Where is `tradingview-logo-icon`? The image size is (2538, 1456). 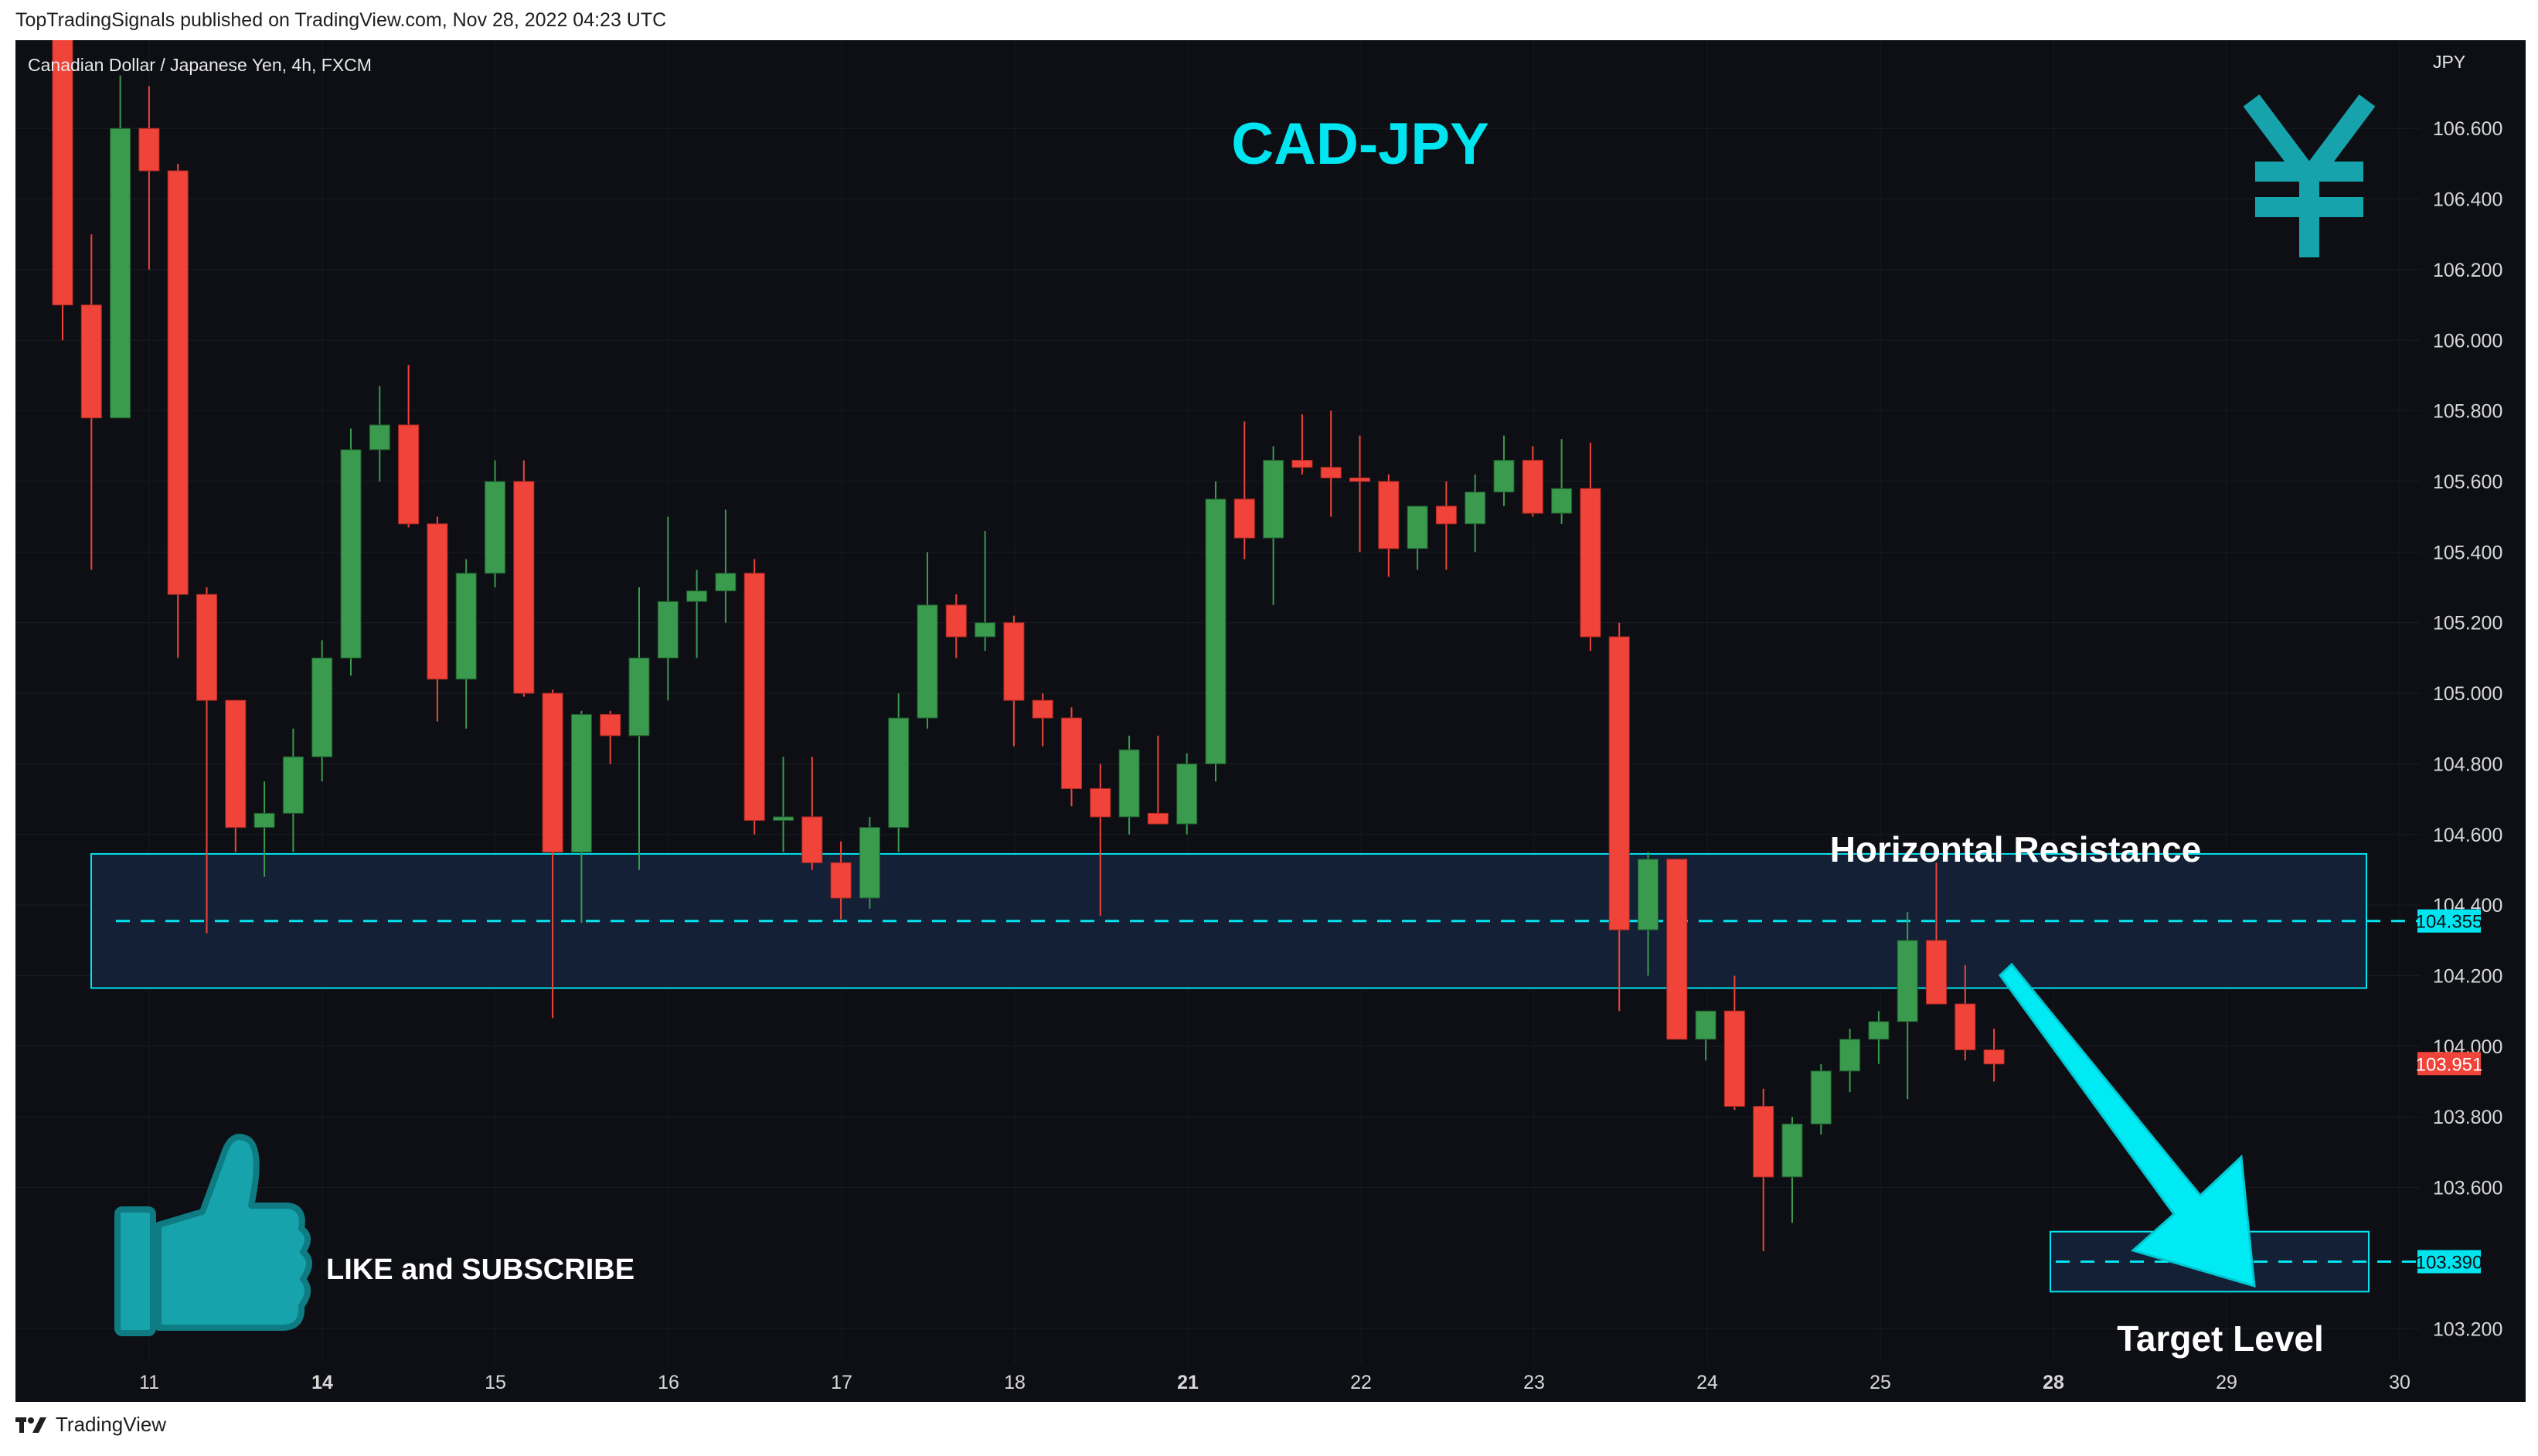 tradingview-logo-icon is located at coordinates (31, 1425).